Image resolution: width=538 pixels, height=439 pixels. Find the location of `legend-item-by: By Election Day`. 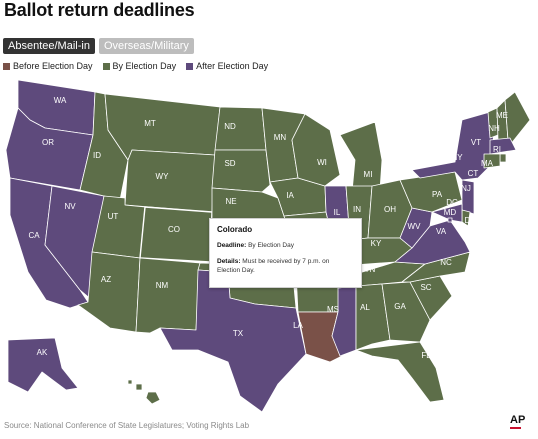

legend-item-by: By Election Day is located at coordinates (139, 66).